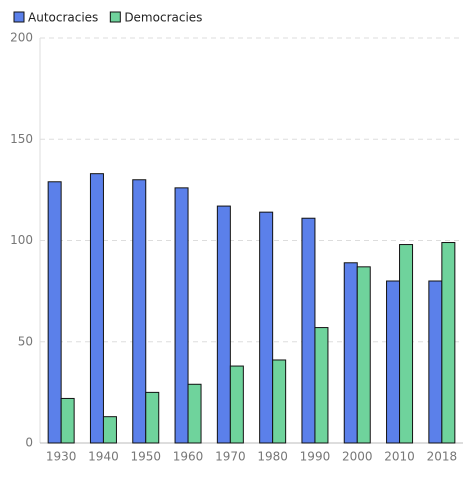 The image size is (474, 478). I want to click on x-tick-label: 1940, so click(103, 457).